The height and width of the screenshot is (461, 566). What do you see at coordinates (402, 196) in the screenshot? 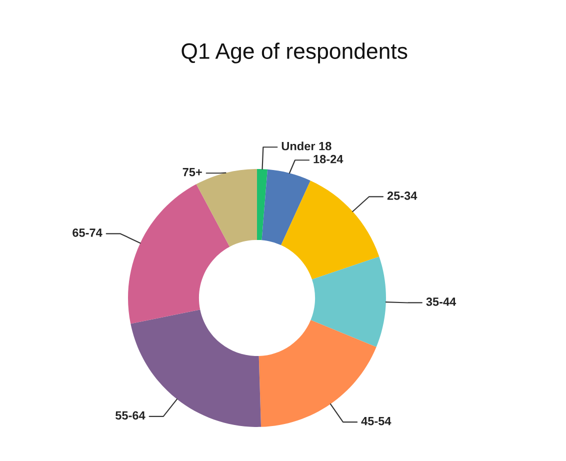
I see `slice-label: 25-34` at bounding box center [402, 196].